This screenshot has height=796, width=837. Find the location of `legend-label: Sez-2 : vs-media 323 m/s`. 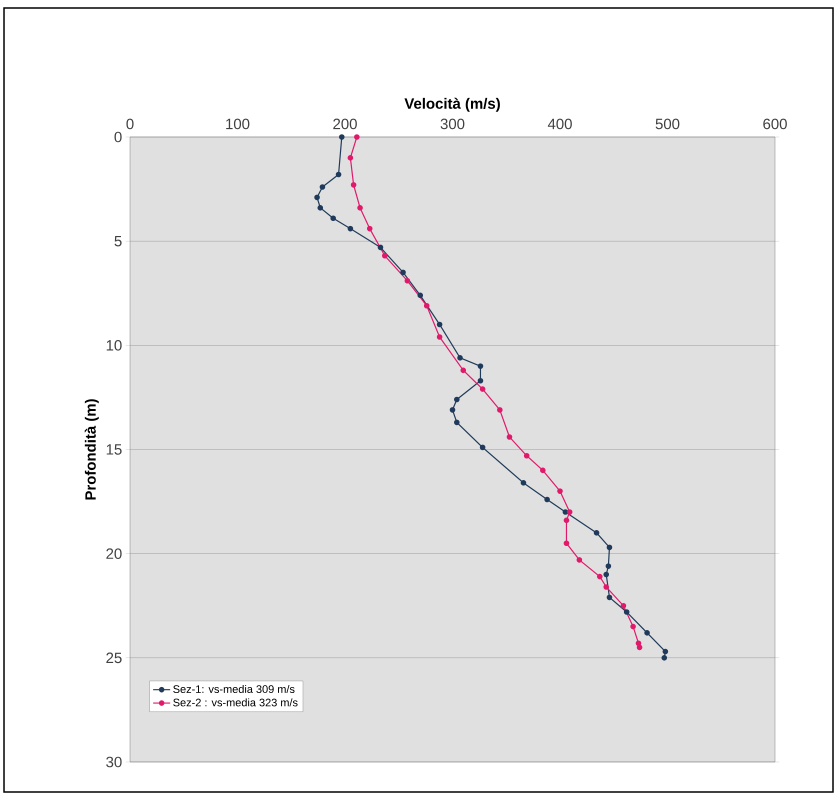

legend-label: Sez-2 : vs-media 323 m/s is located at coordinates (235, 702).